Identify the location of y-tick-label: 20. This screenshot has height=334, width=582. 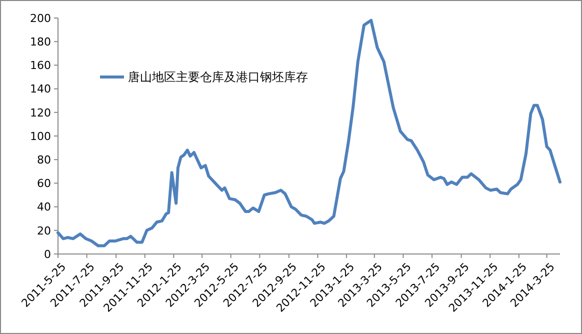
(44, 231).